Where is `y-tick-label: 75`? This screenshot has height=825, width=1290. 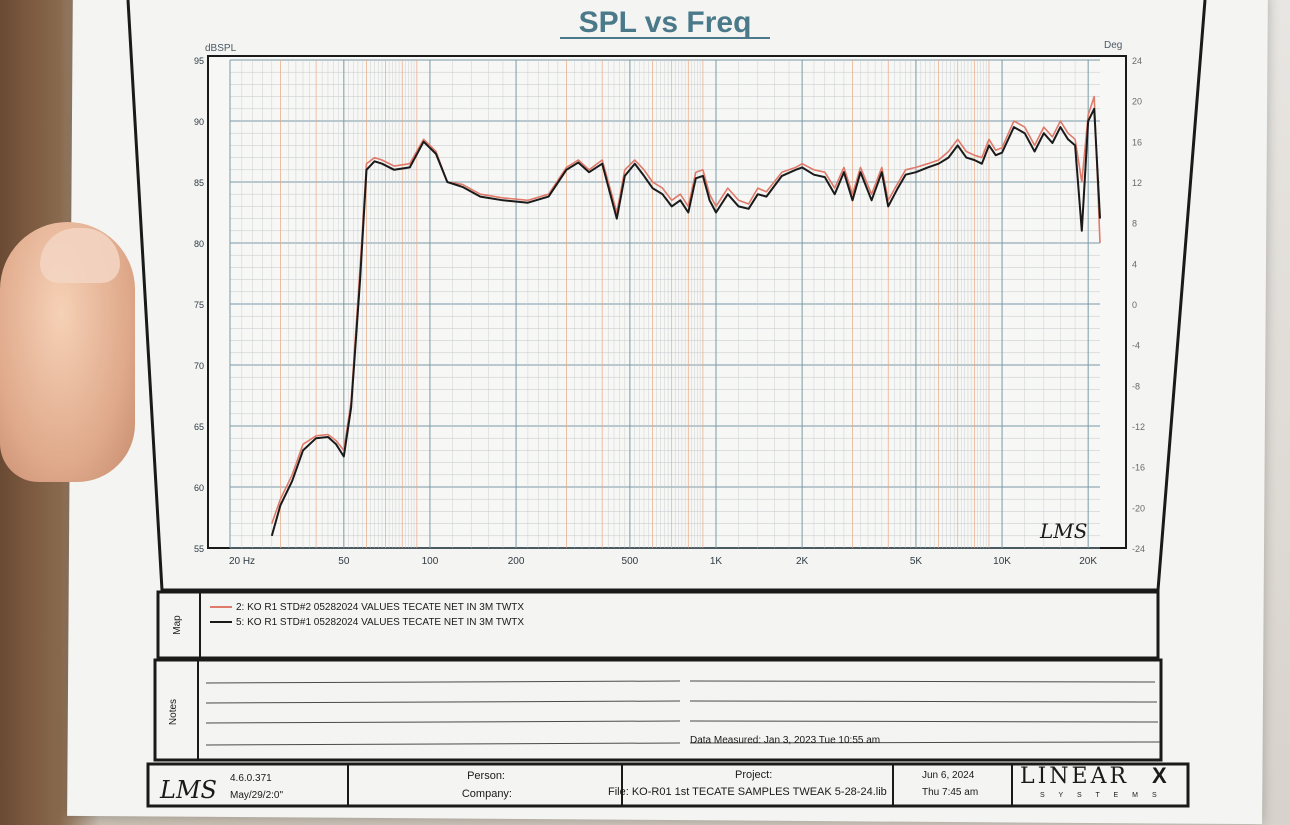
y-tick-label: 75 is located at coordinates (199, 305).